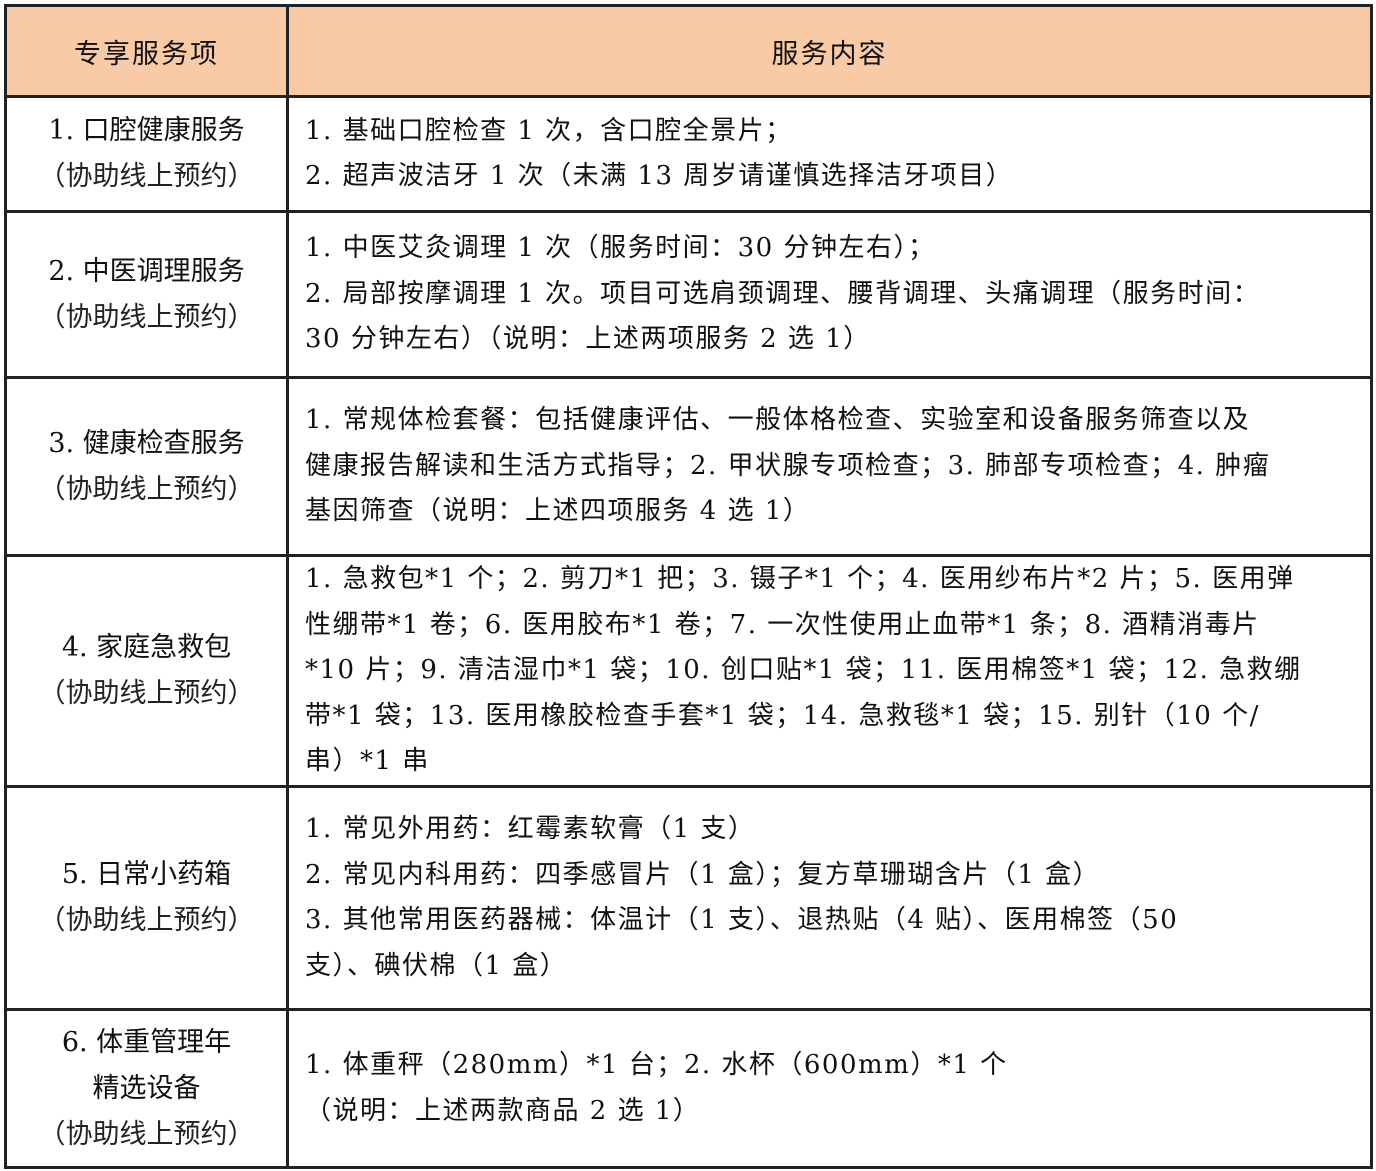 The height and width of the screenshot is (1171, 1376). I want to click on service-content-line: 支）、碘伏棉（1 盒）, so click(436, 965).